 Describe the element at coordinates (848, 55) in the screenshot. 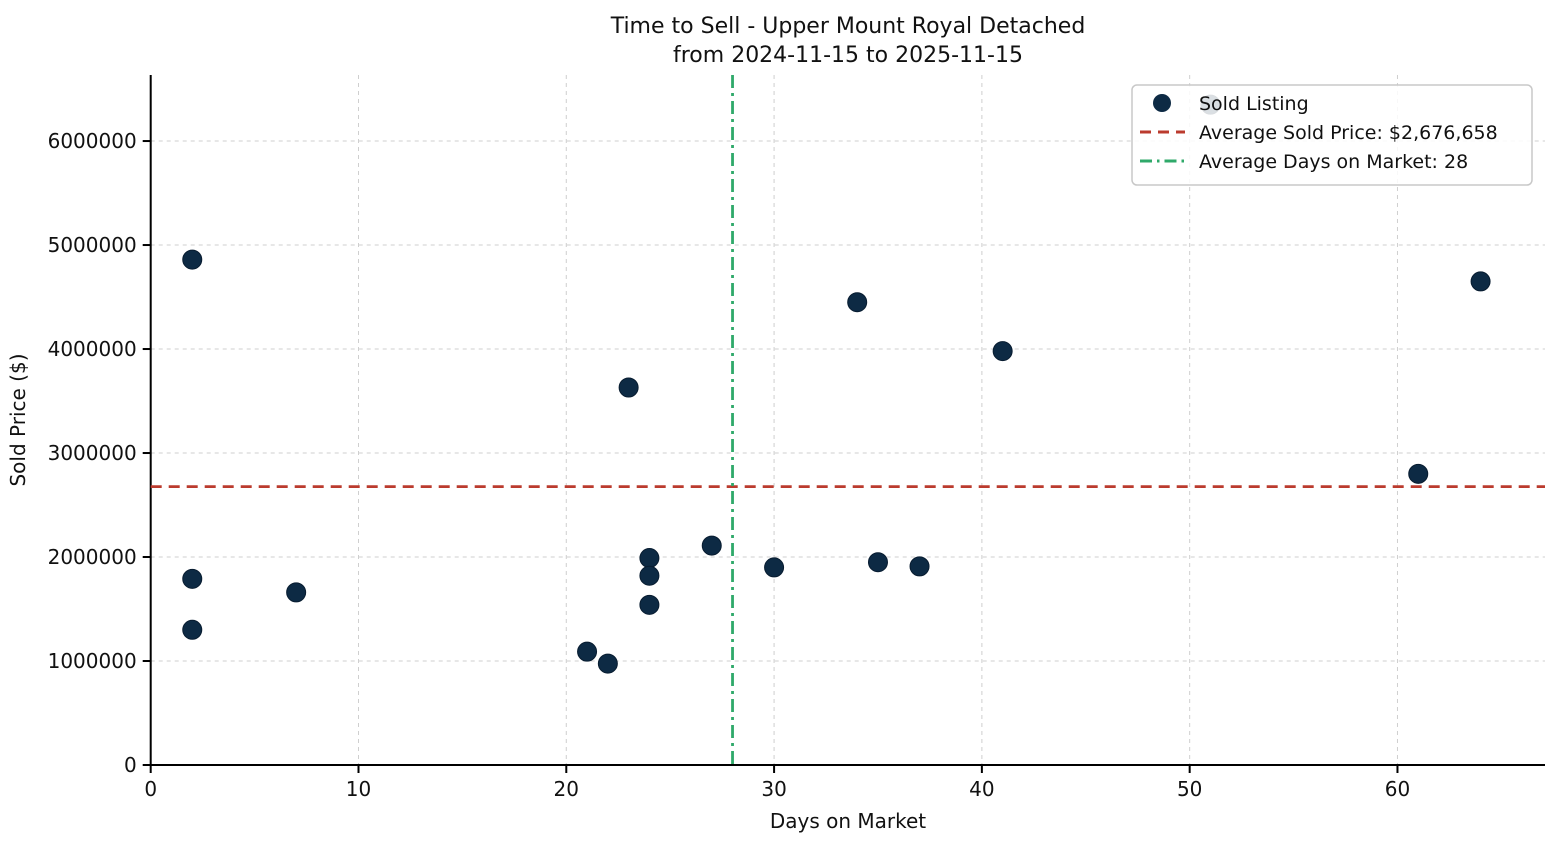

I see `chart-title-line2: from 2024-11-15 to 2025-11-15` at that location.